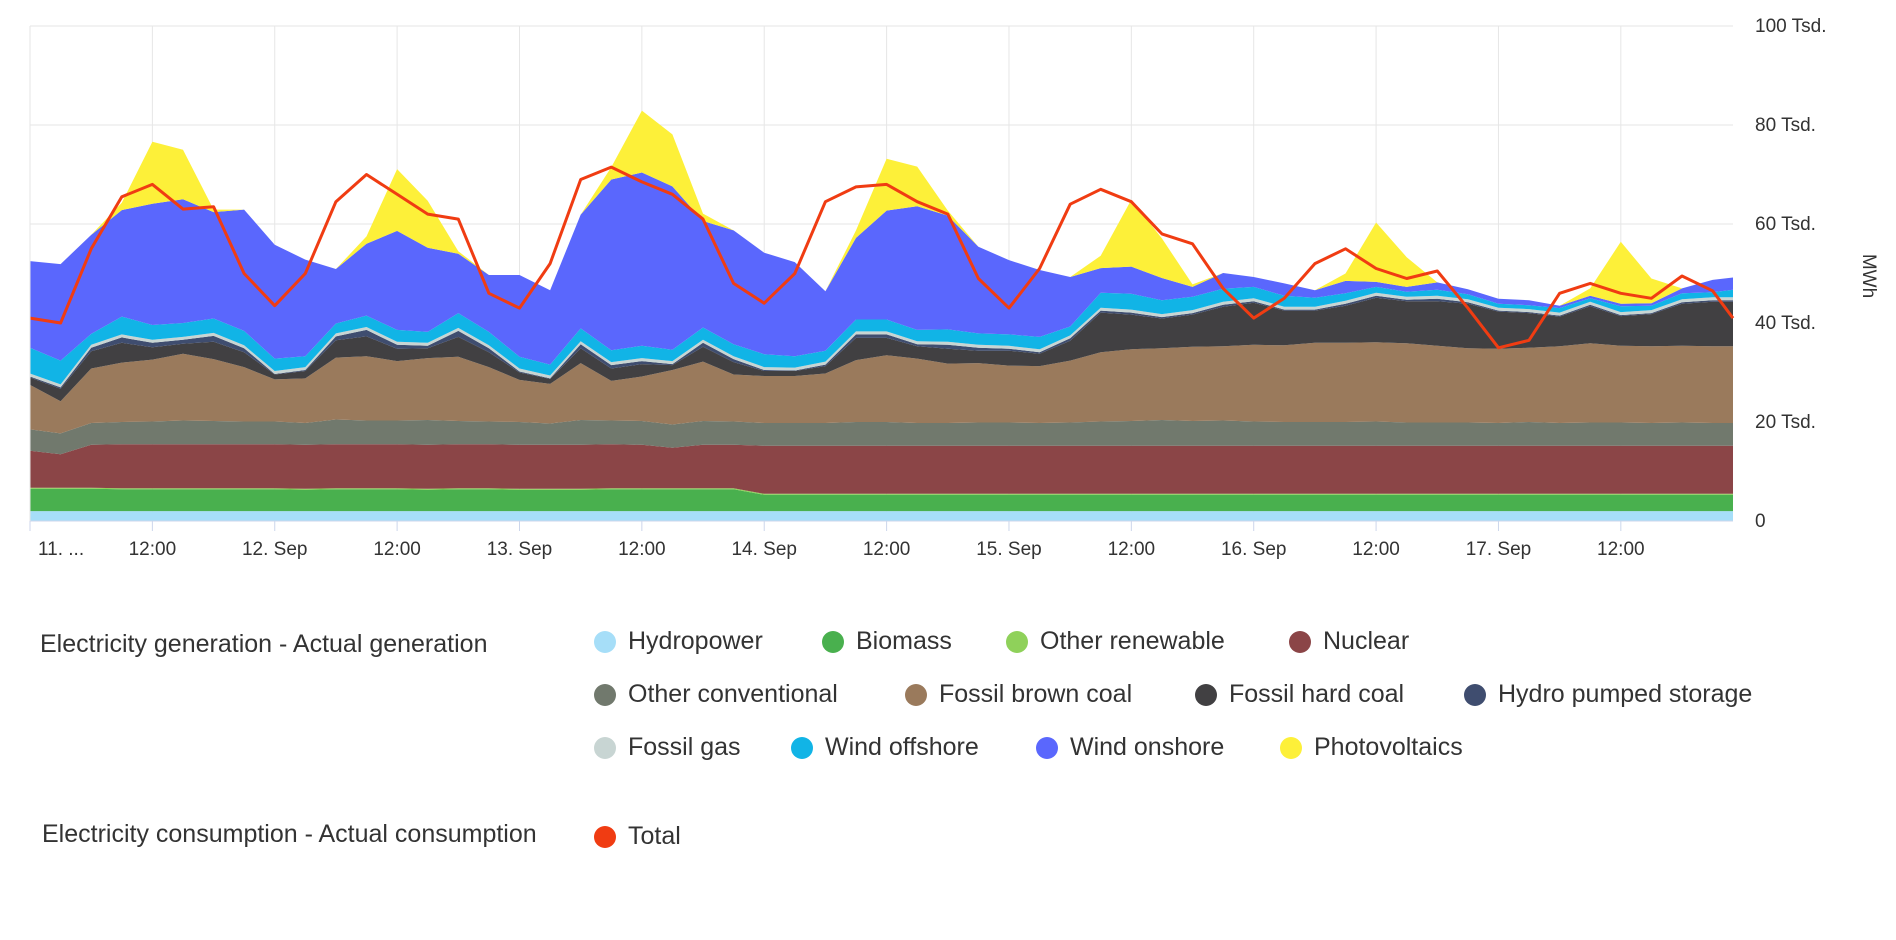  I want to click on area-fossil-brown-coal, so click(881, 388).